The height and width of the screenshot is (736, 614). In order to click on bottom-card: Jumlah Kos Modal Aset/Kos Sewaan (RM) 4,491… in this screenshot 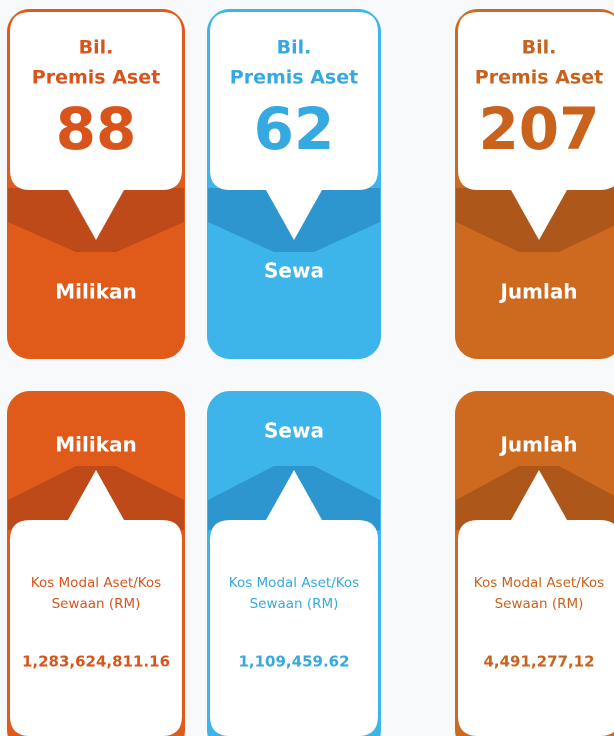, I will do `click(534, 563)`.